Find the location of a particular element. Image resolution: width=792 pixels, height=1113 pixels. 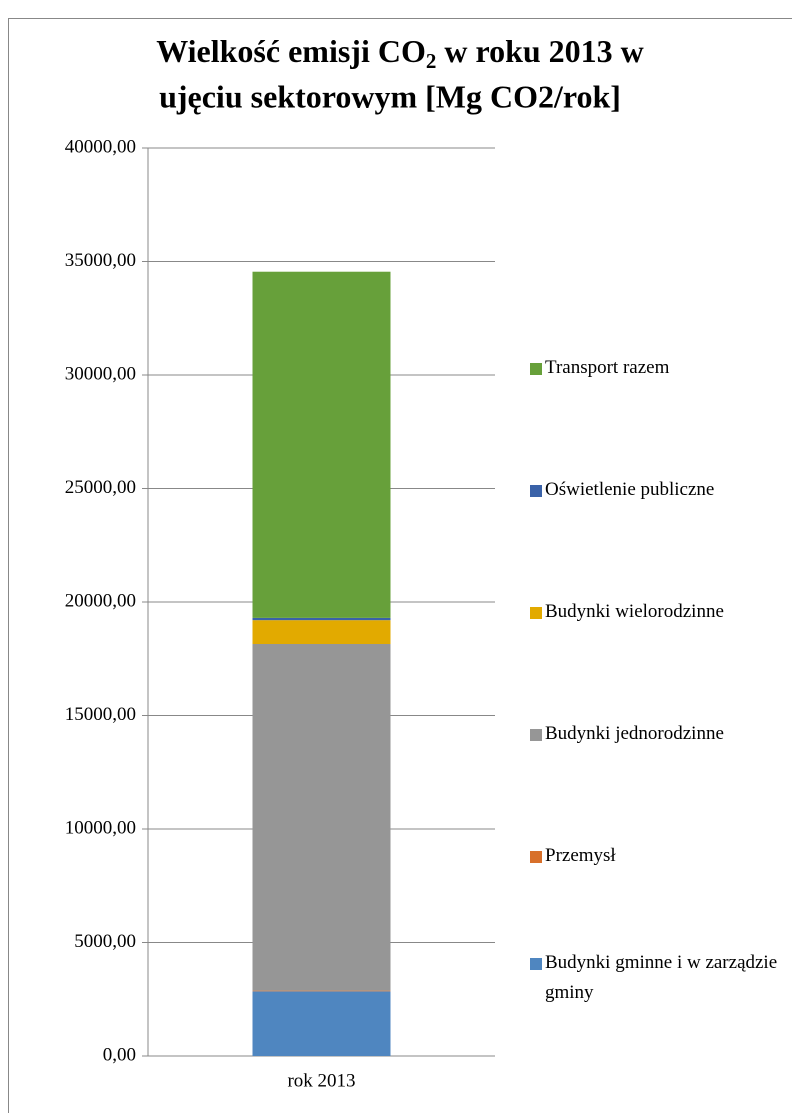

legend-label: Budynki wielorodzinne is located at coordinates (634, 611).